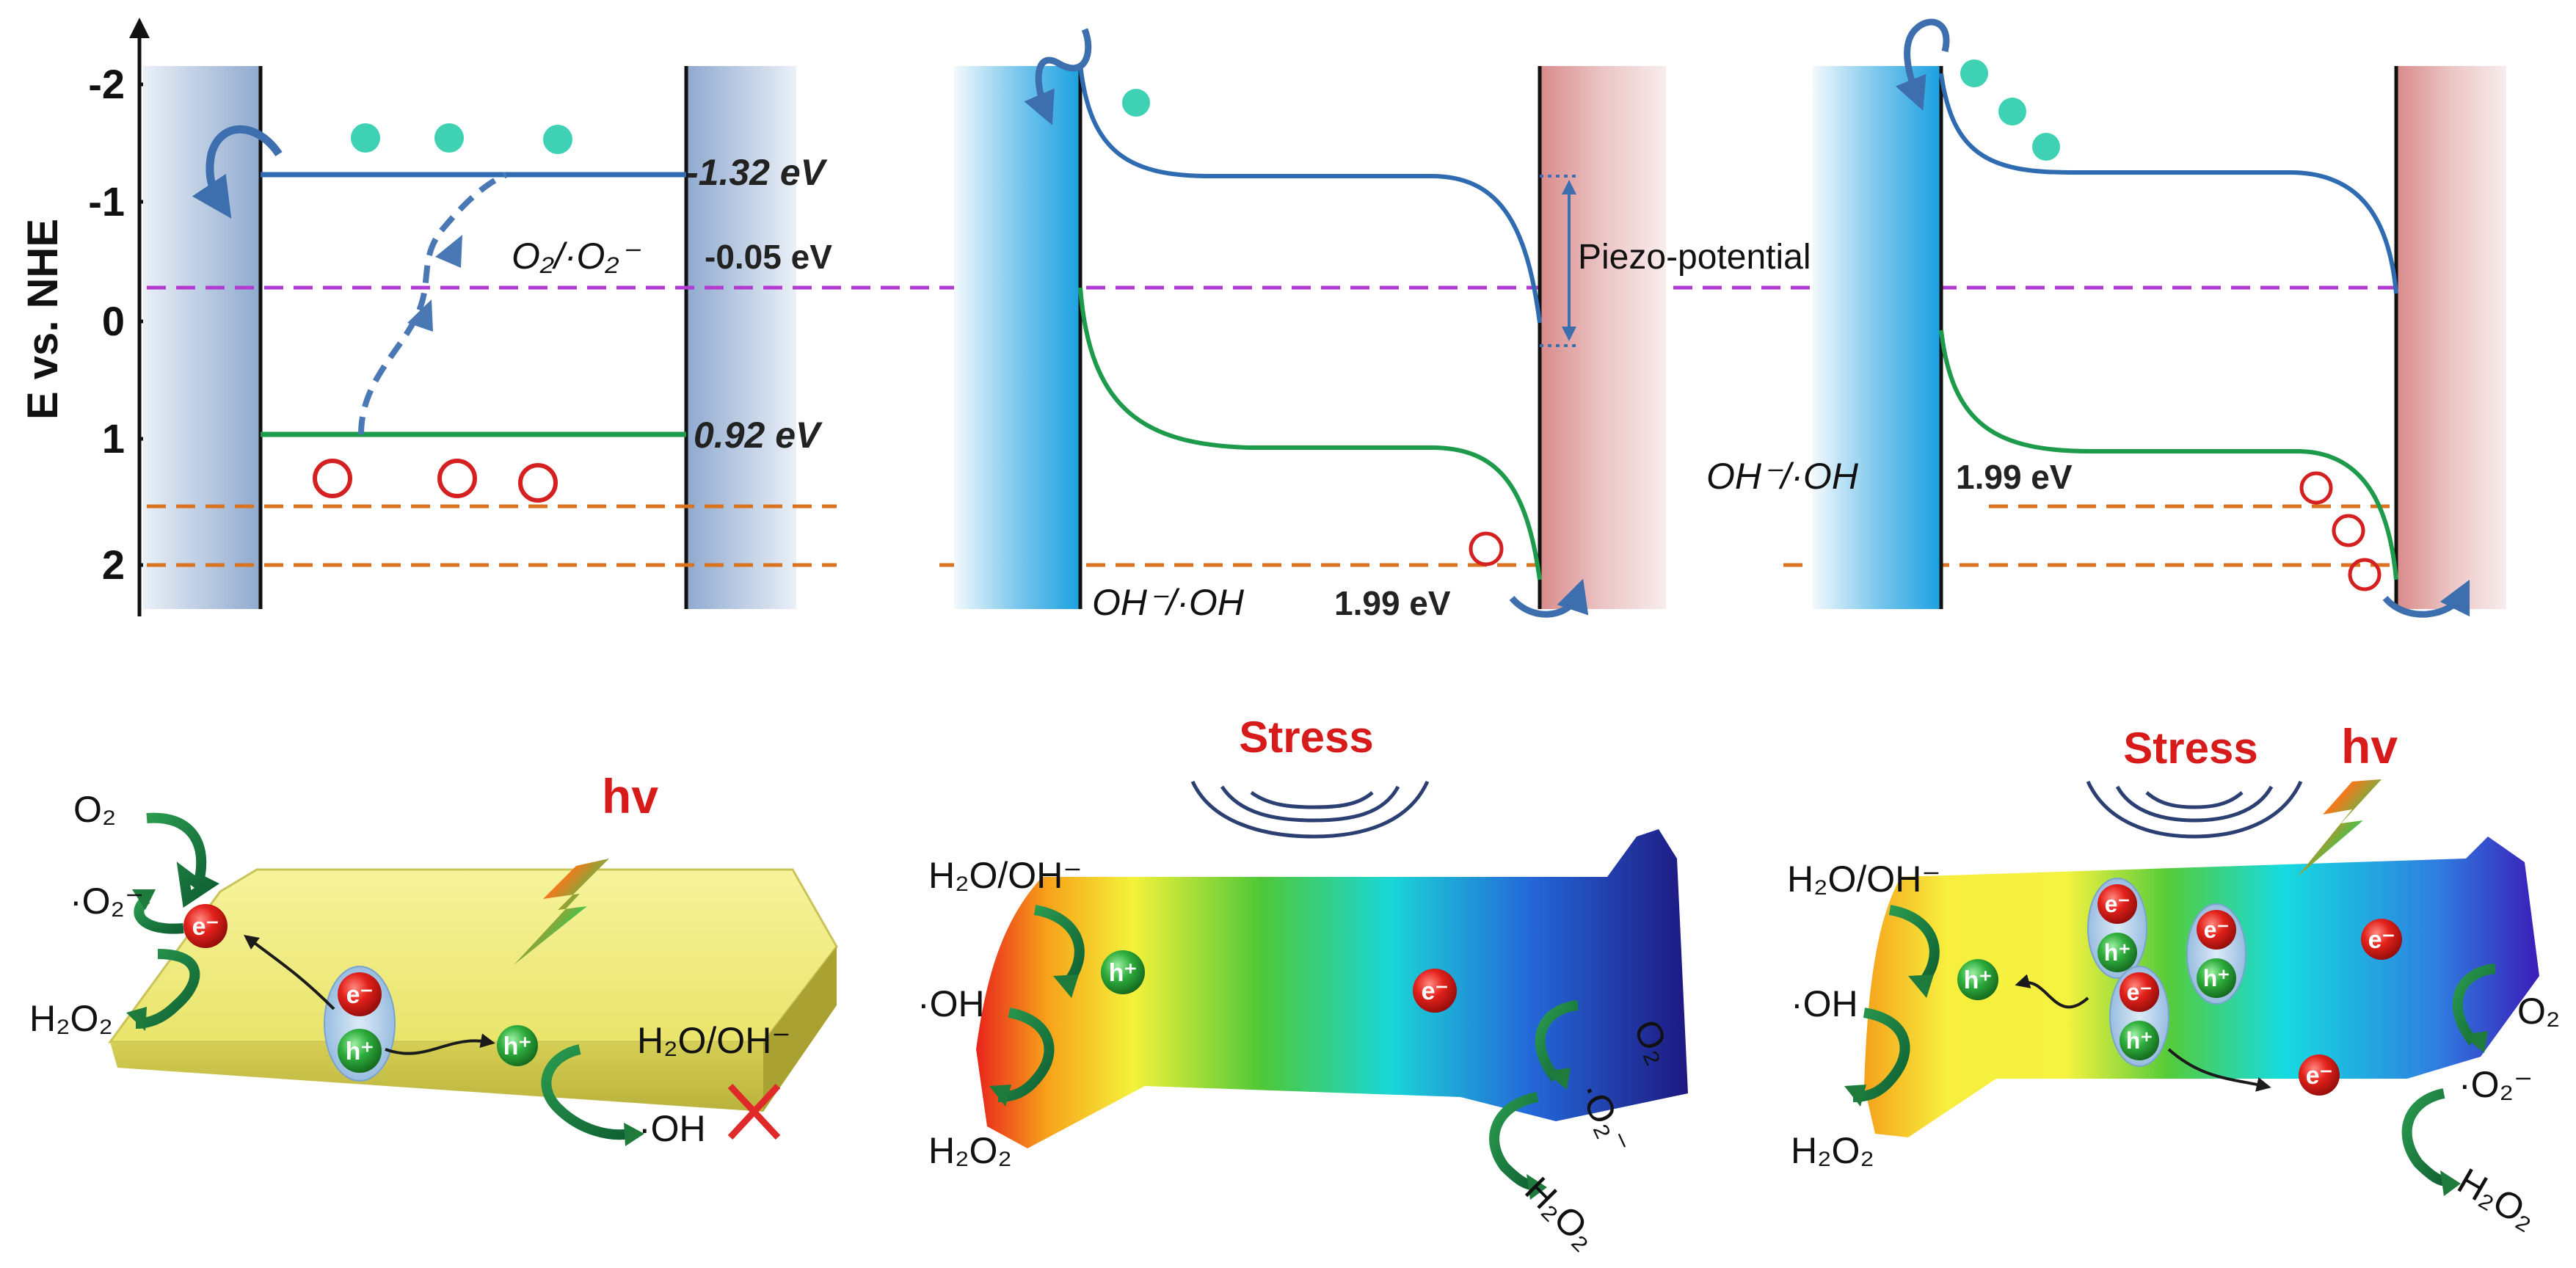 Image resolution: width=2576 pixels, height=1268 pixels. Describe the element at coordinates (1058, 76) in the screenshot. I see `transfer-arrow-left` at that location.